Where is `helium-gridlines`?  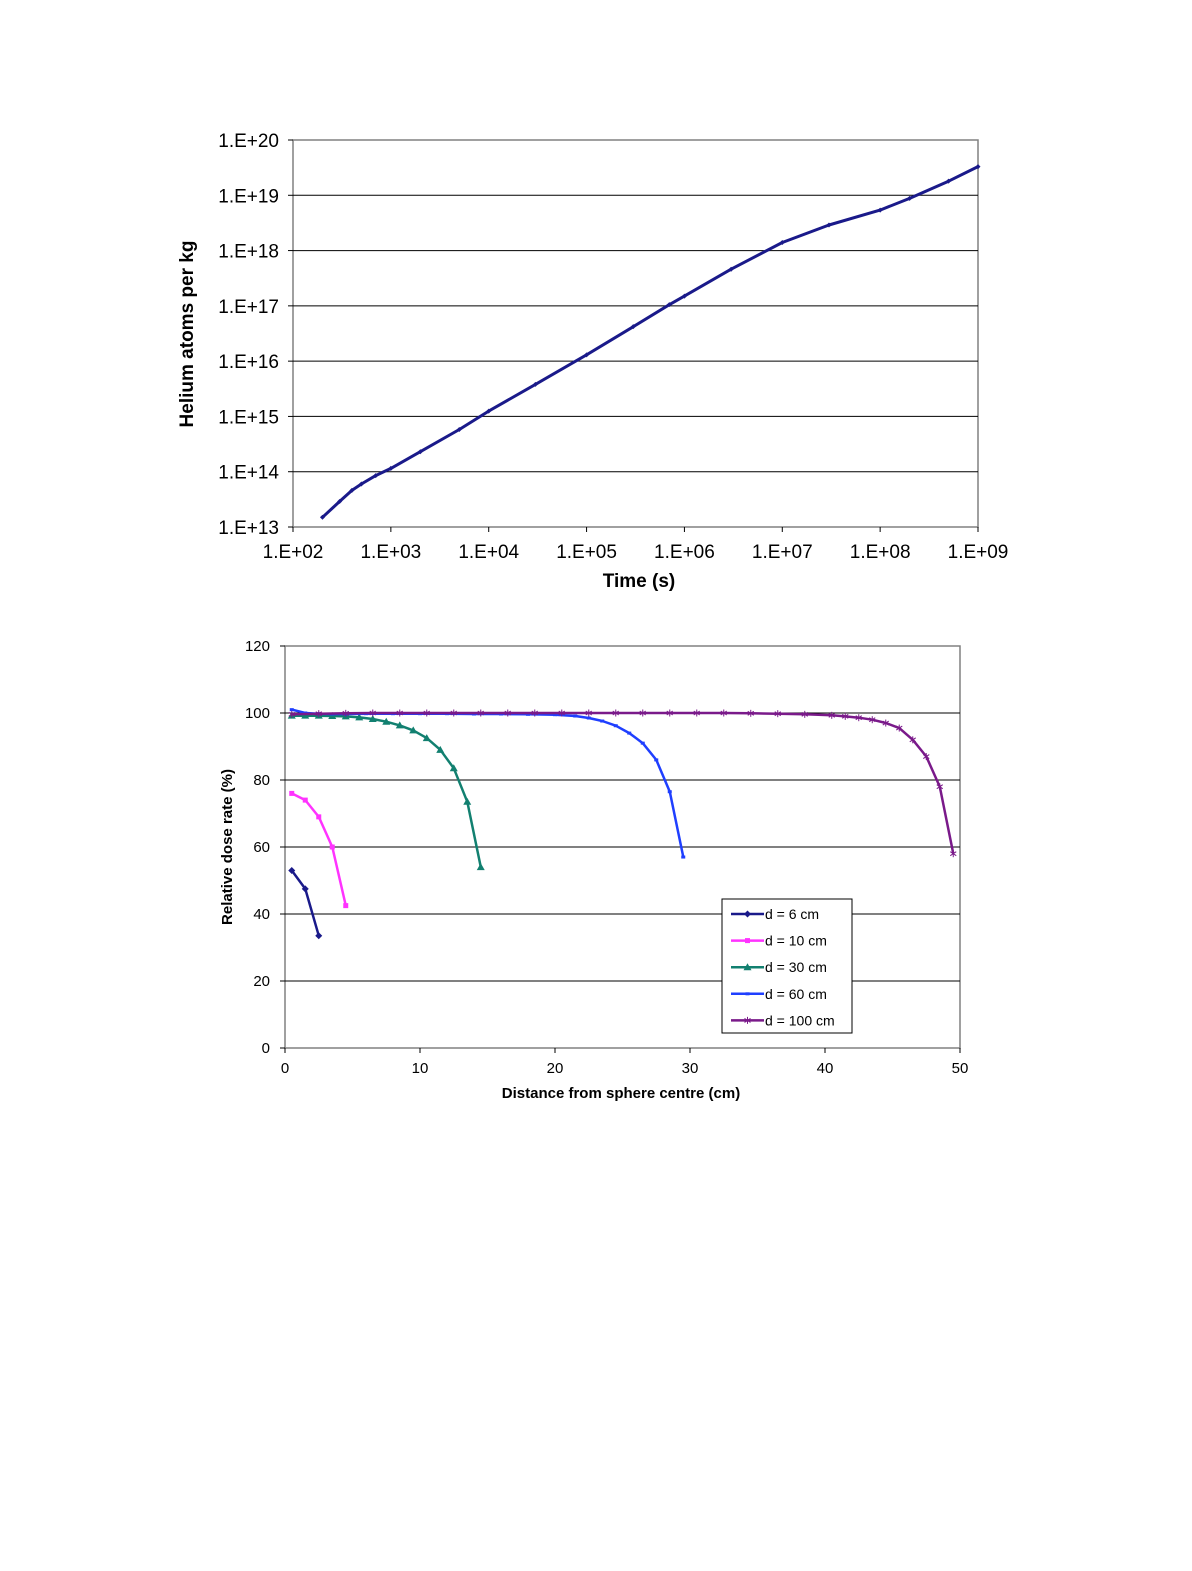 helium-gridlines is located at coordinates (633, 335).